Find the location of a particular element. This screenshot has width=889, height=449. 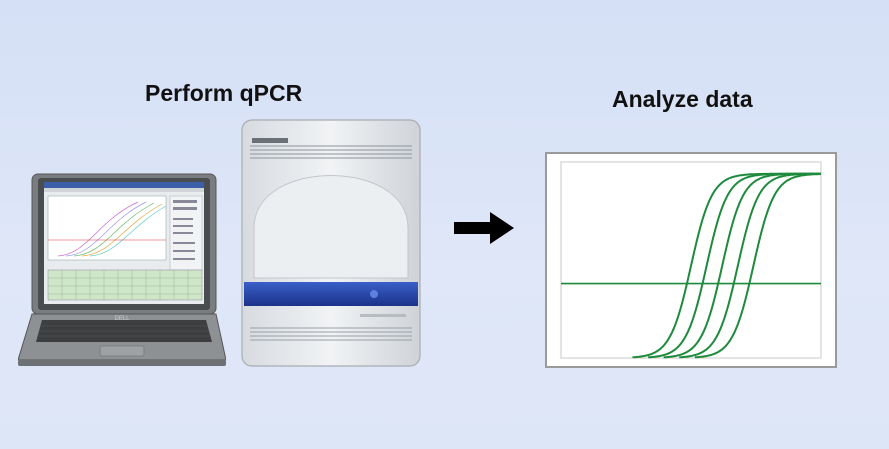

amplification-plot is located at coordinates (691, 260).